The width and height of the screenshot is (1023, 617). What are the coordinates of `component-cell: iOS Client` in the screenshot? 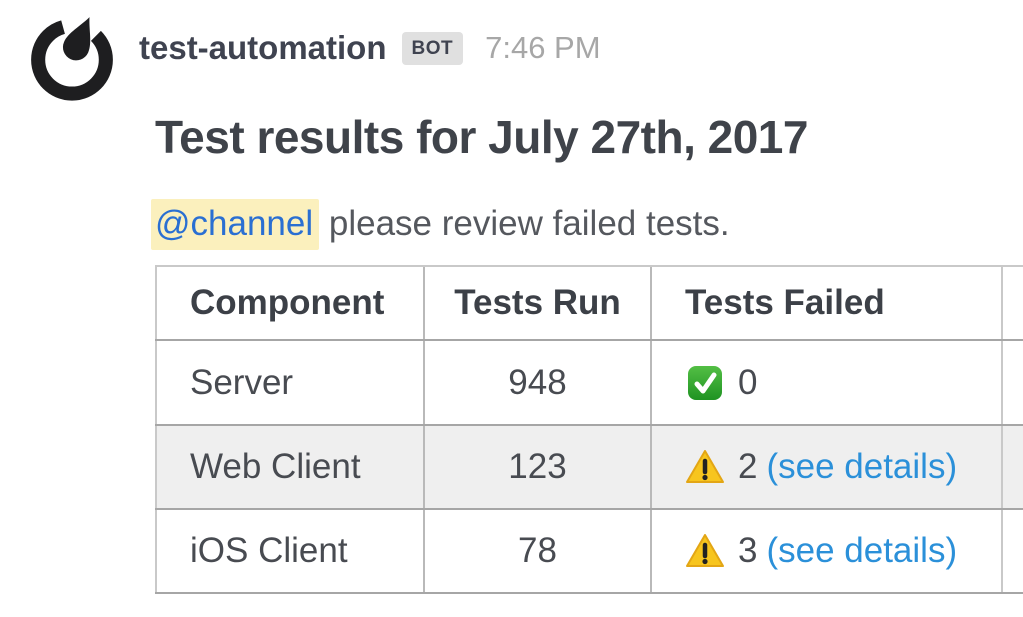 It's located at (289, 551).